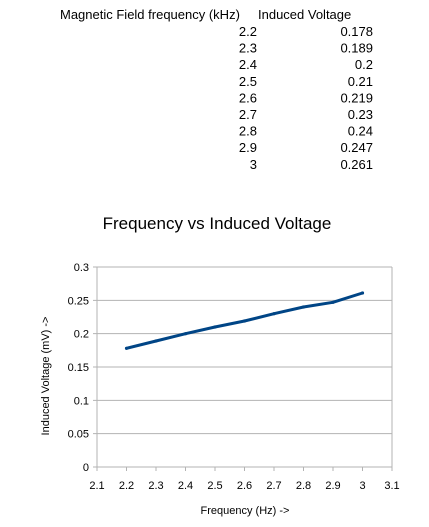  I want to click on y-tick-label: 0.2, so click(81, 335).